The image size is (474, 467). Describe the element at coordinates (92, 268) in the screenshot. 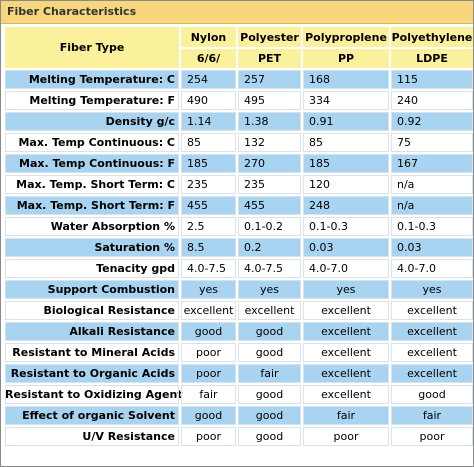

I see `row-label: Tenacity gpd` at that location.